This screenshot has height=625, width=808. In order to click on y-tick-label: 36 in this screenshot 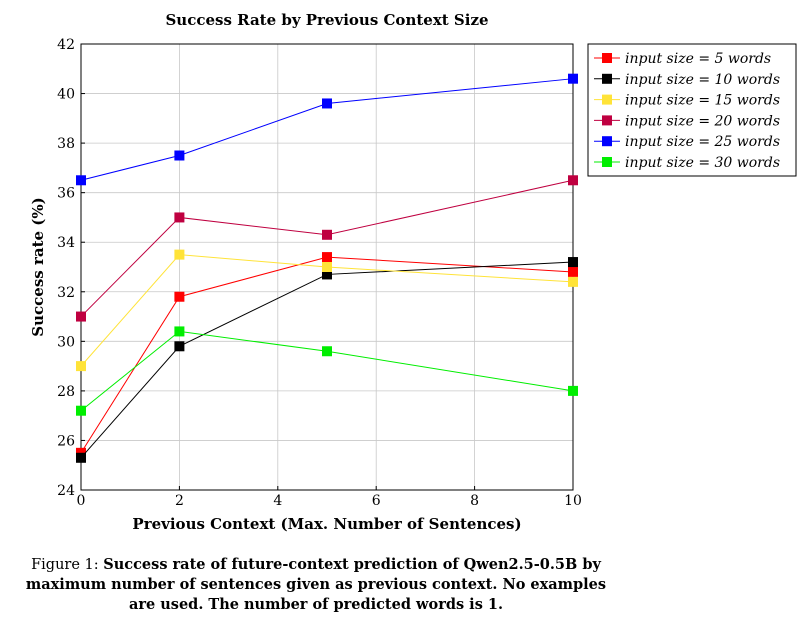, I will do `click(66, 194)`.